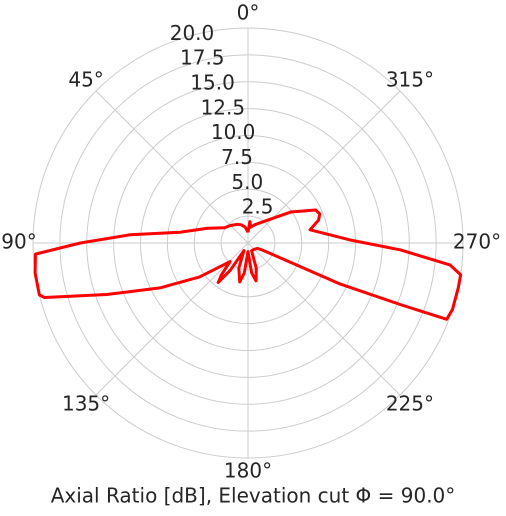 The image size is (506, 516). Describe the element at coordinates (248, 13) in the screenshot. I see `theta-tick-label: 0°` at that location.